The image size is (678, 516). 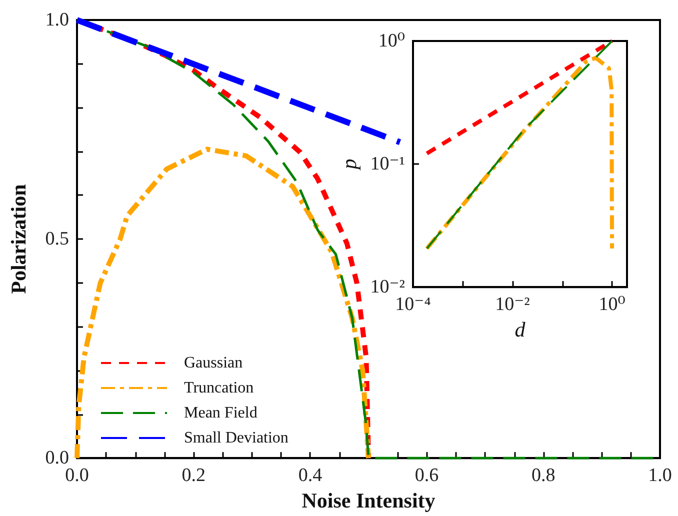 What do you see at coordinates (194, 475) in the screenshot?
I see `x-tick-label: 0.2` at bounding box center [194, 475].